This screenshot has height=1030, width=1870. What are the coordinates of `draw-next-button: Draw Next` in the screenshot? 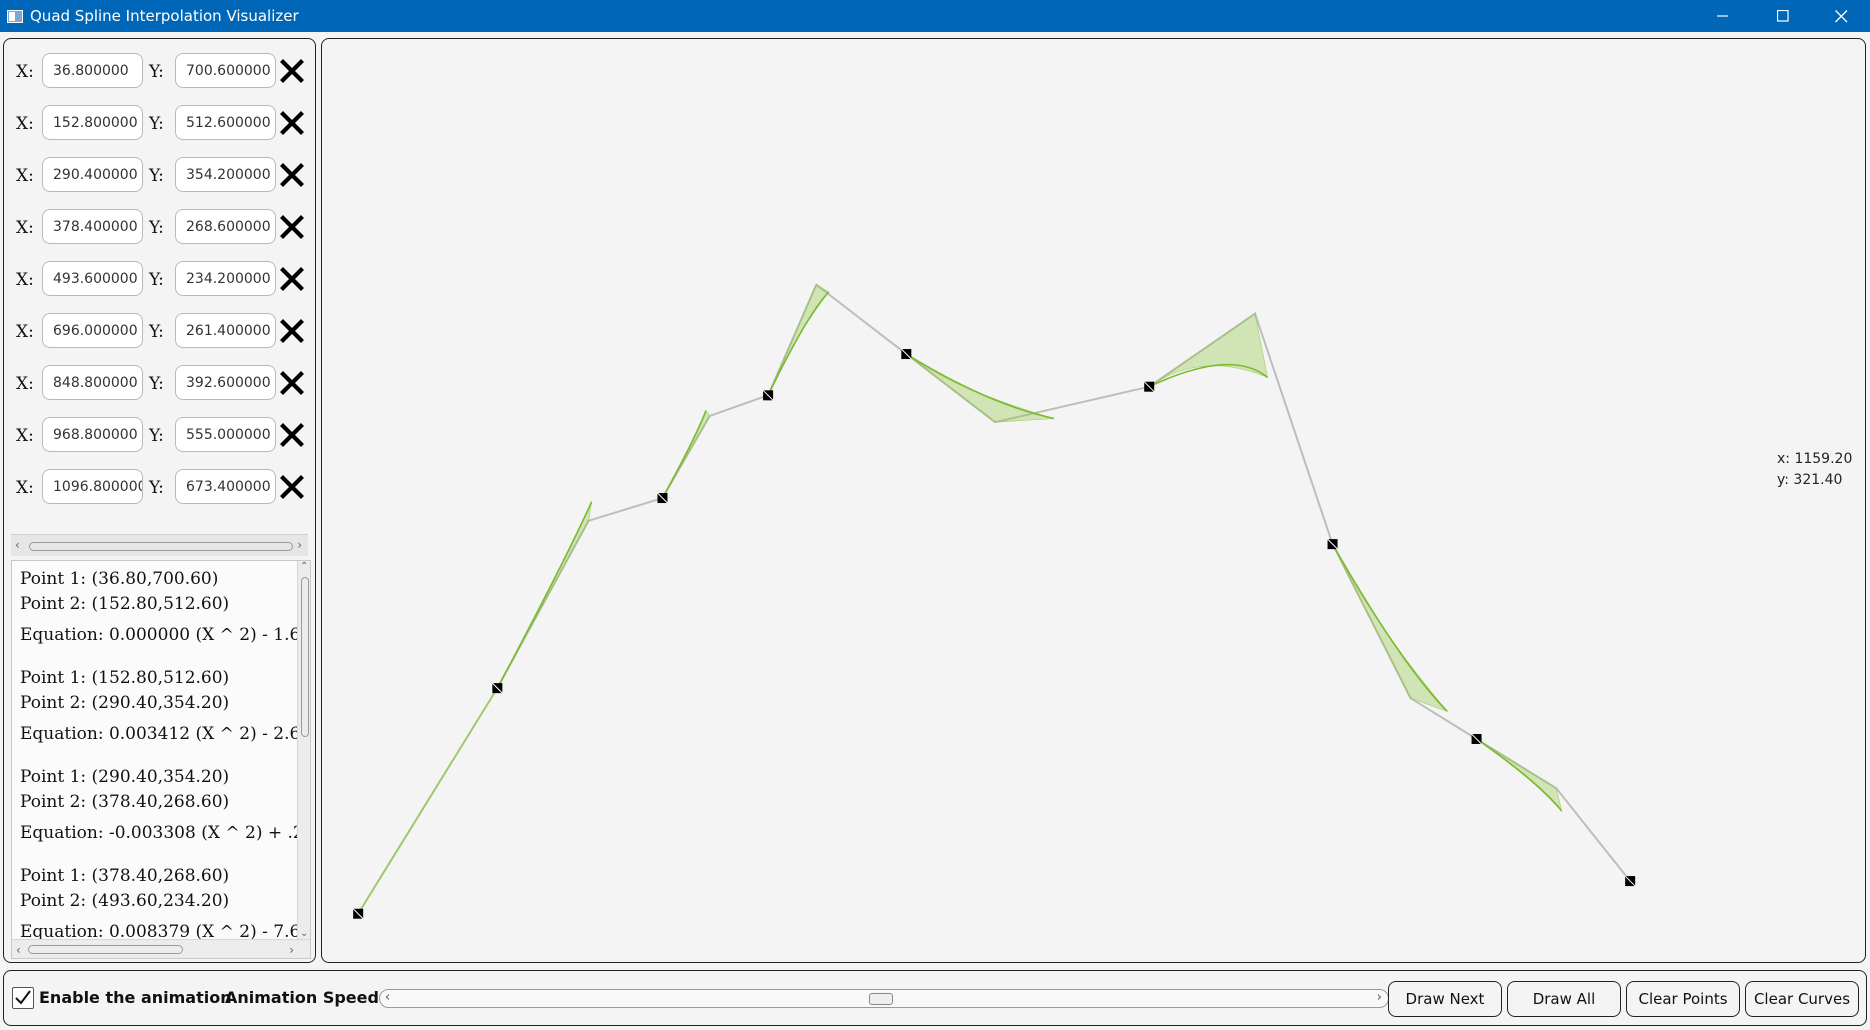 It's located at (1445, 999).